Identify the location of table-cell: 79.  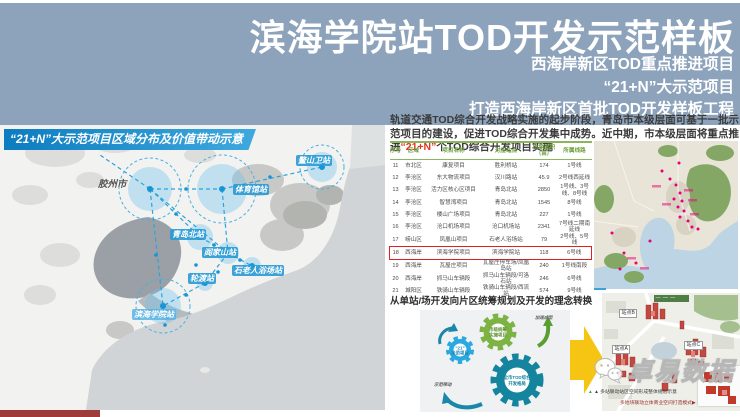
(544, 239).